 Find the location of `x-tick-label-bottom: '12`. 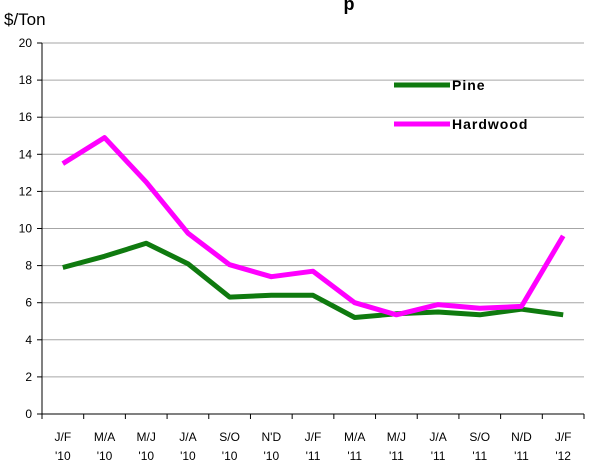

x-tick-label-bottom: '12 is located at coordinates (563, 456).